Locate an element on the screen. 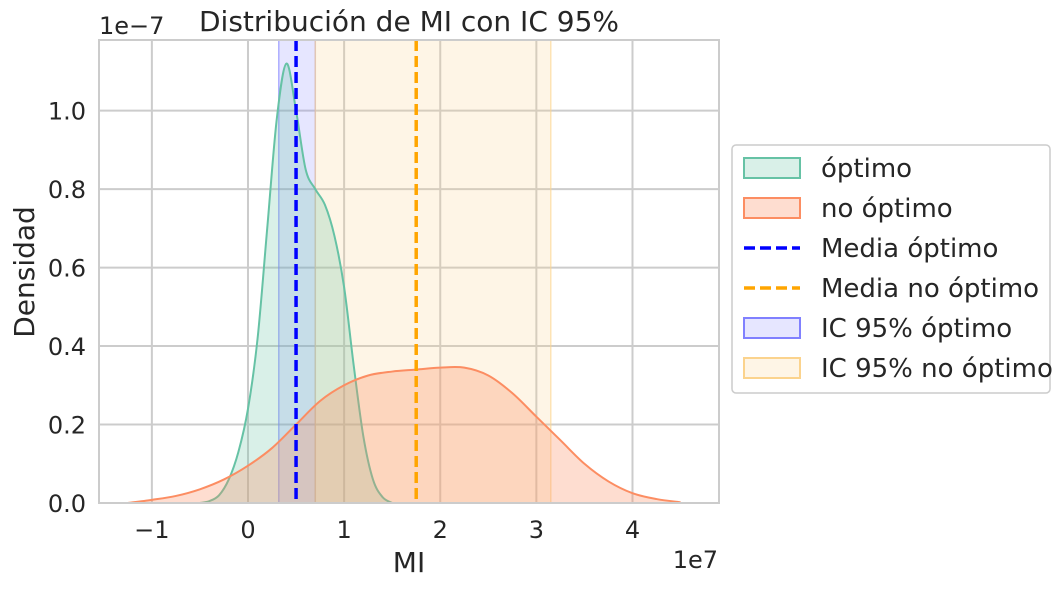 The height and width of the screenshot is (589, 1060). legend-item: no óptimo is located at coordinates (848, 209).